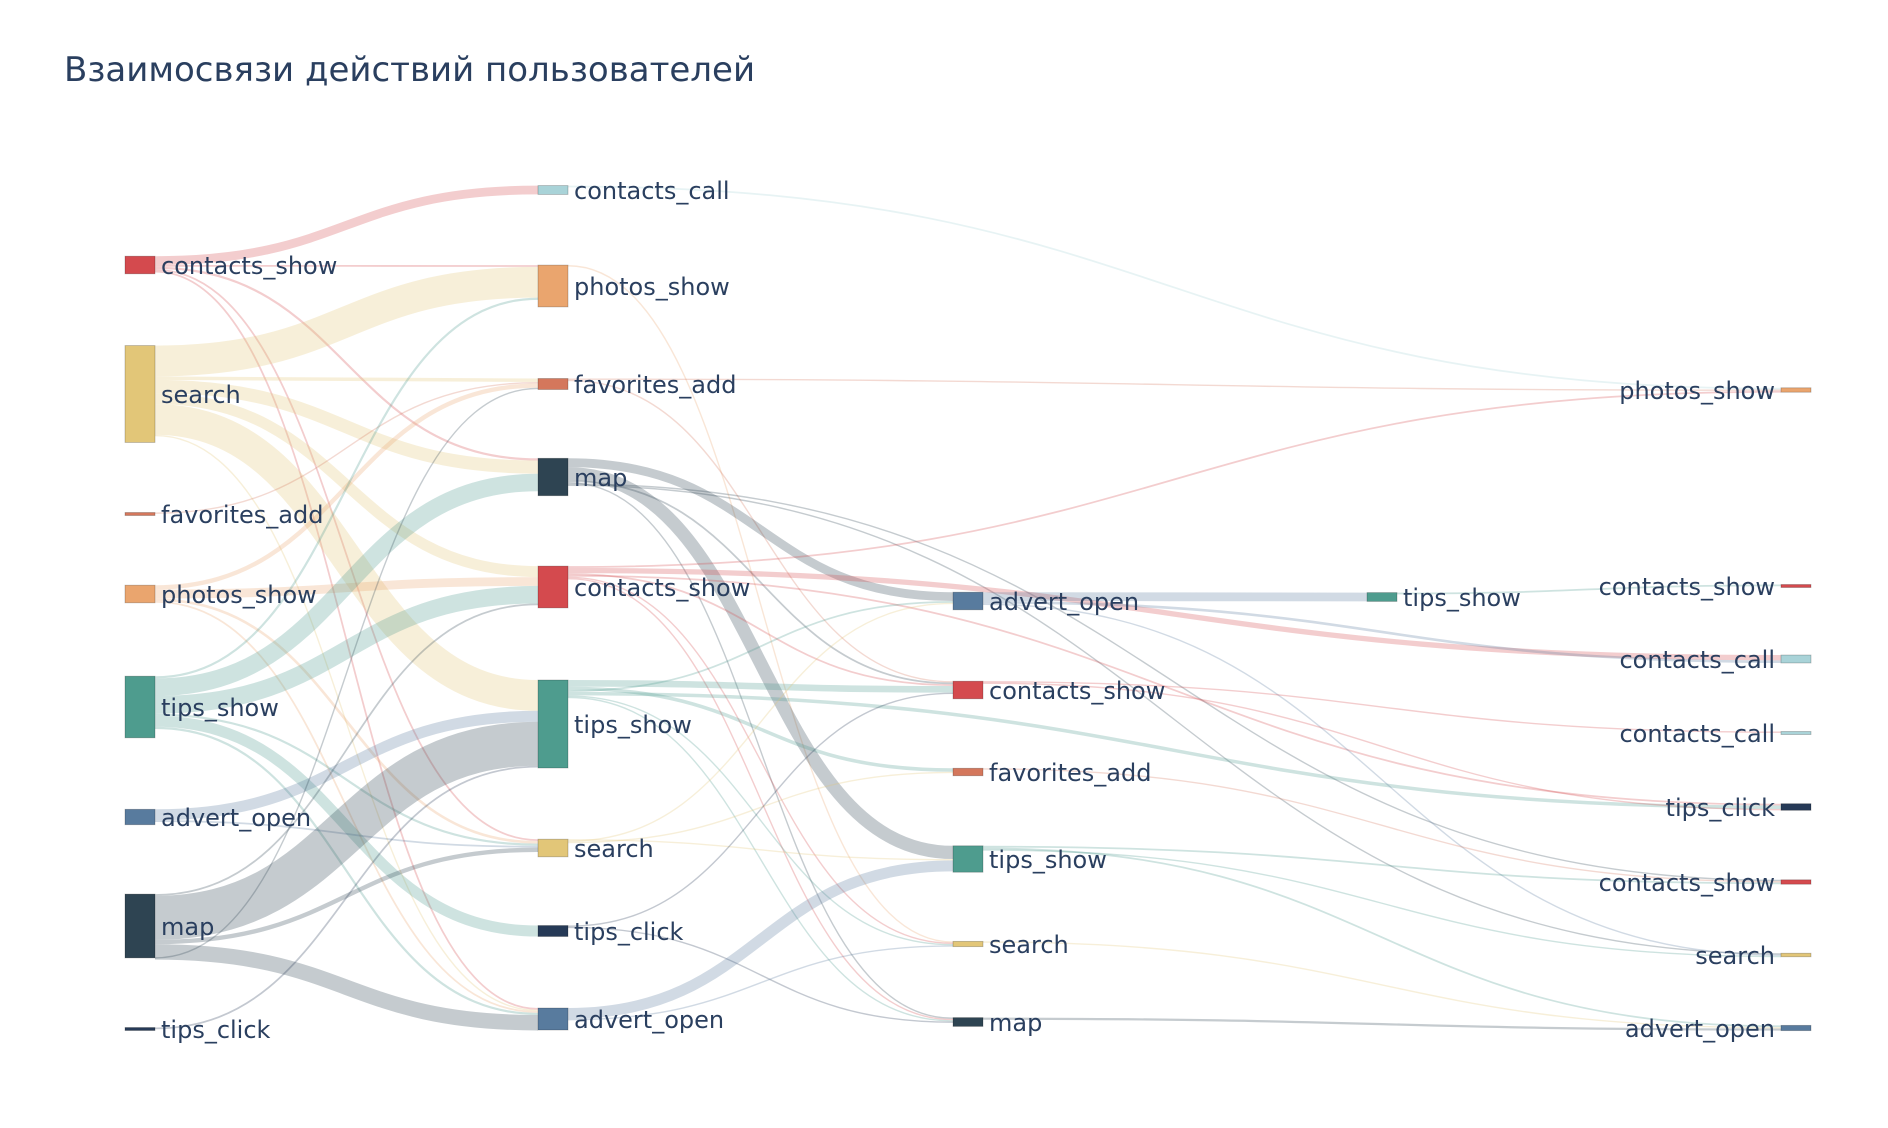 The height and width of the screenshot is (1128, 1888). Describe the element at coordinates (1382, 597) in the screenshot. I see `sankey-node-bar-s4_tips_show` at that location.